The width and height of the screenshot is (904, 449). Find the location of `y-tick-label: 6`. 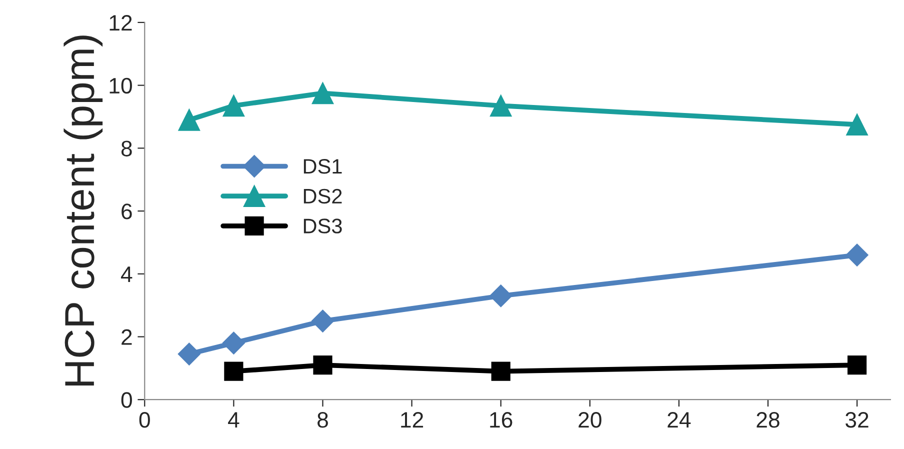

y-tick-label: 6 is located at coordinates (127, 212).